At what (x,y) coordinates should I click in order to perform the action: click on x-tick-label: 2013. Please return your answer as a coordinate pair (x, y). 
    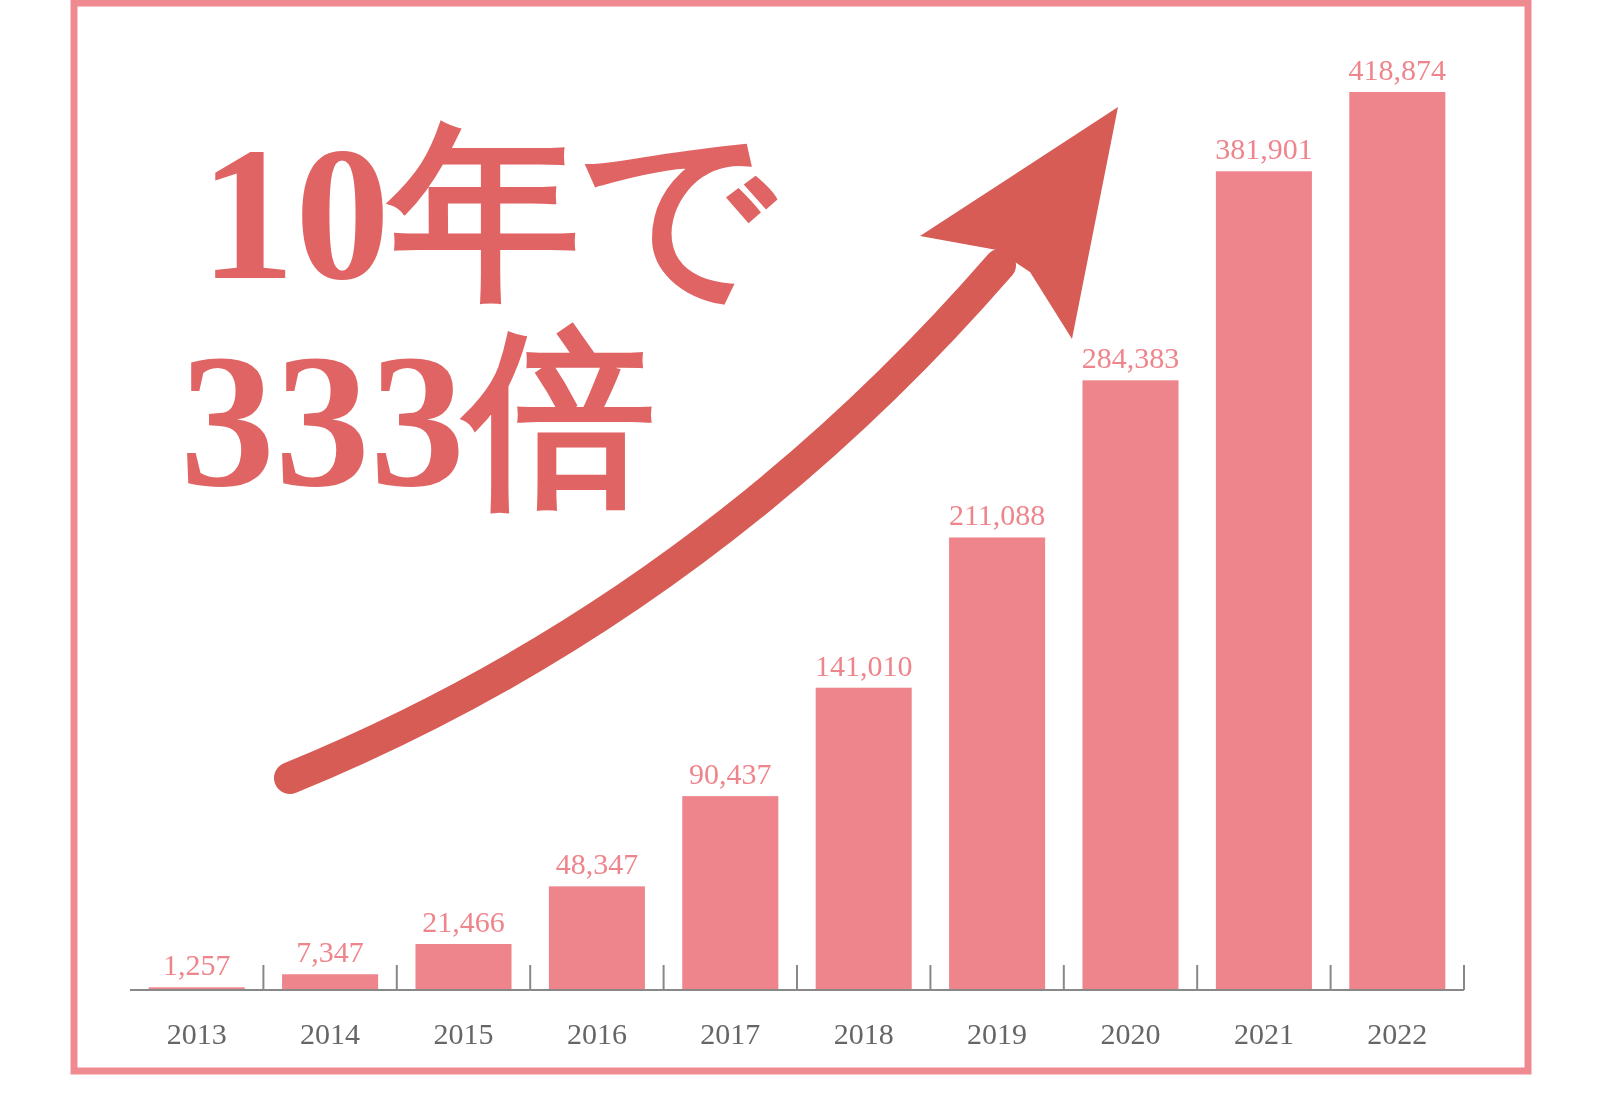
    Looking at the image, I should click on (196, 1033).